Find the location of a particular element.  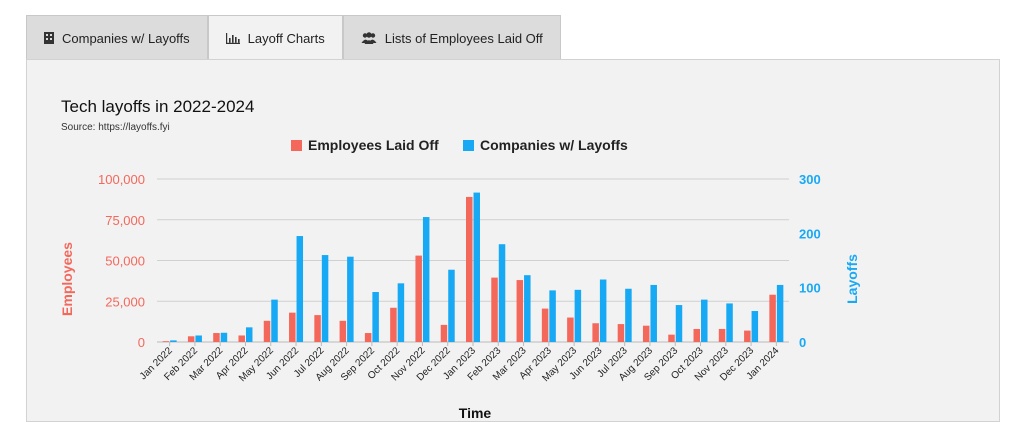

y-right-tick-label: 200 is located at coordinates (810, 233).